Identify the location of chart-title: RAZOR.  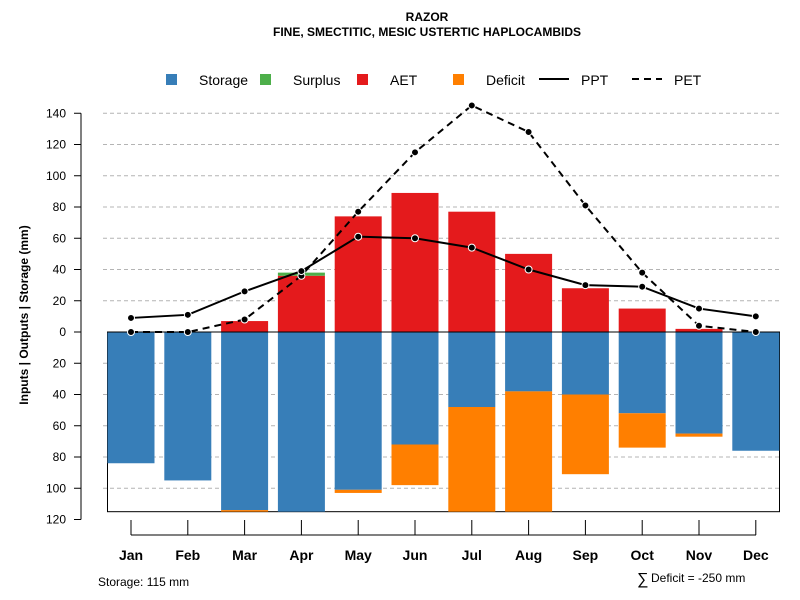
(427, 17).